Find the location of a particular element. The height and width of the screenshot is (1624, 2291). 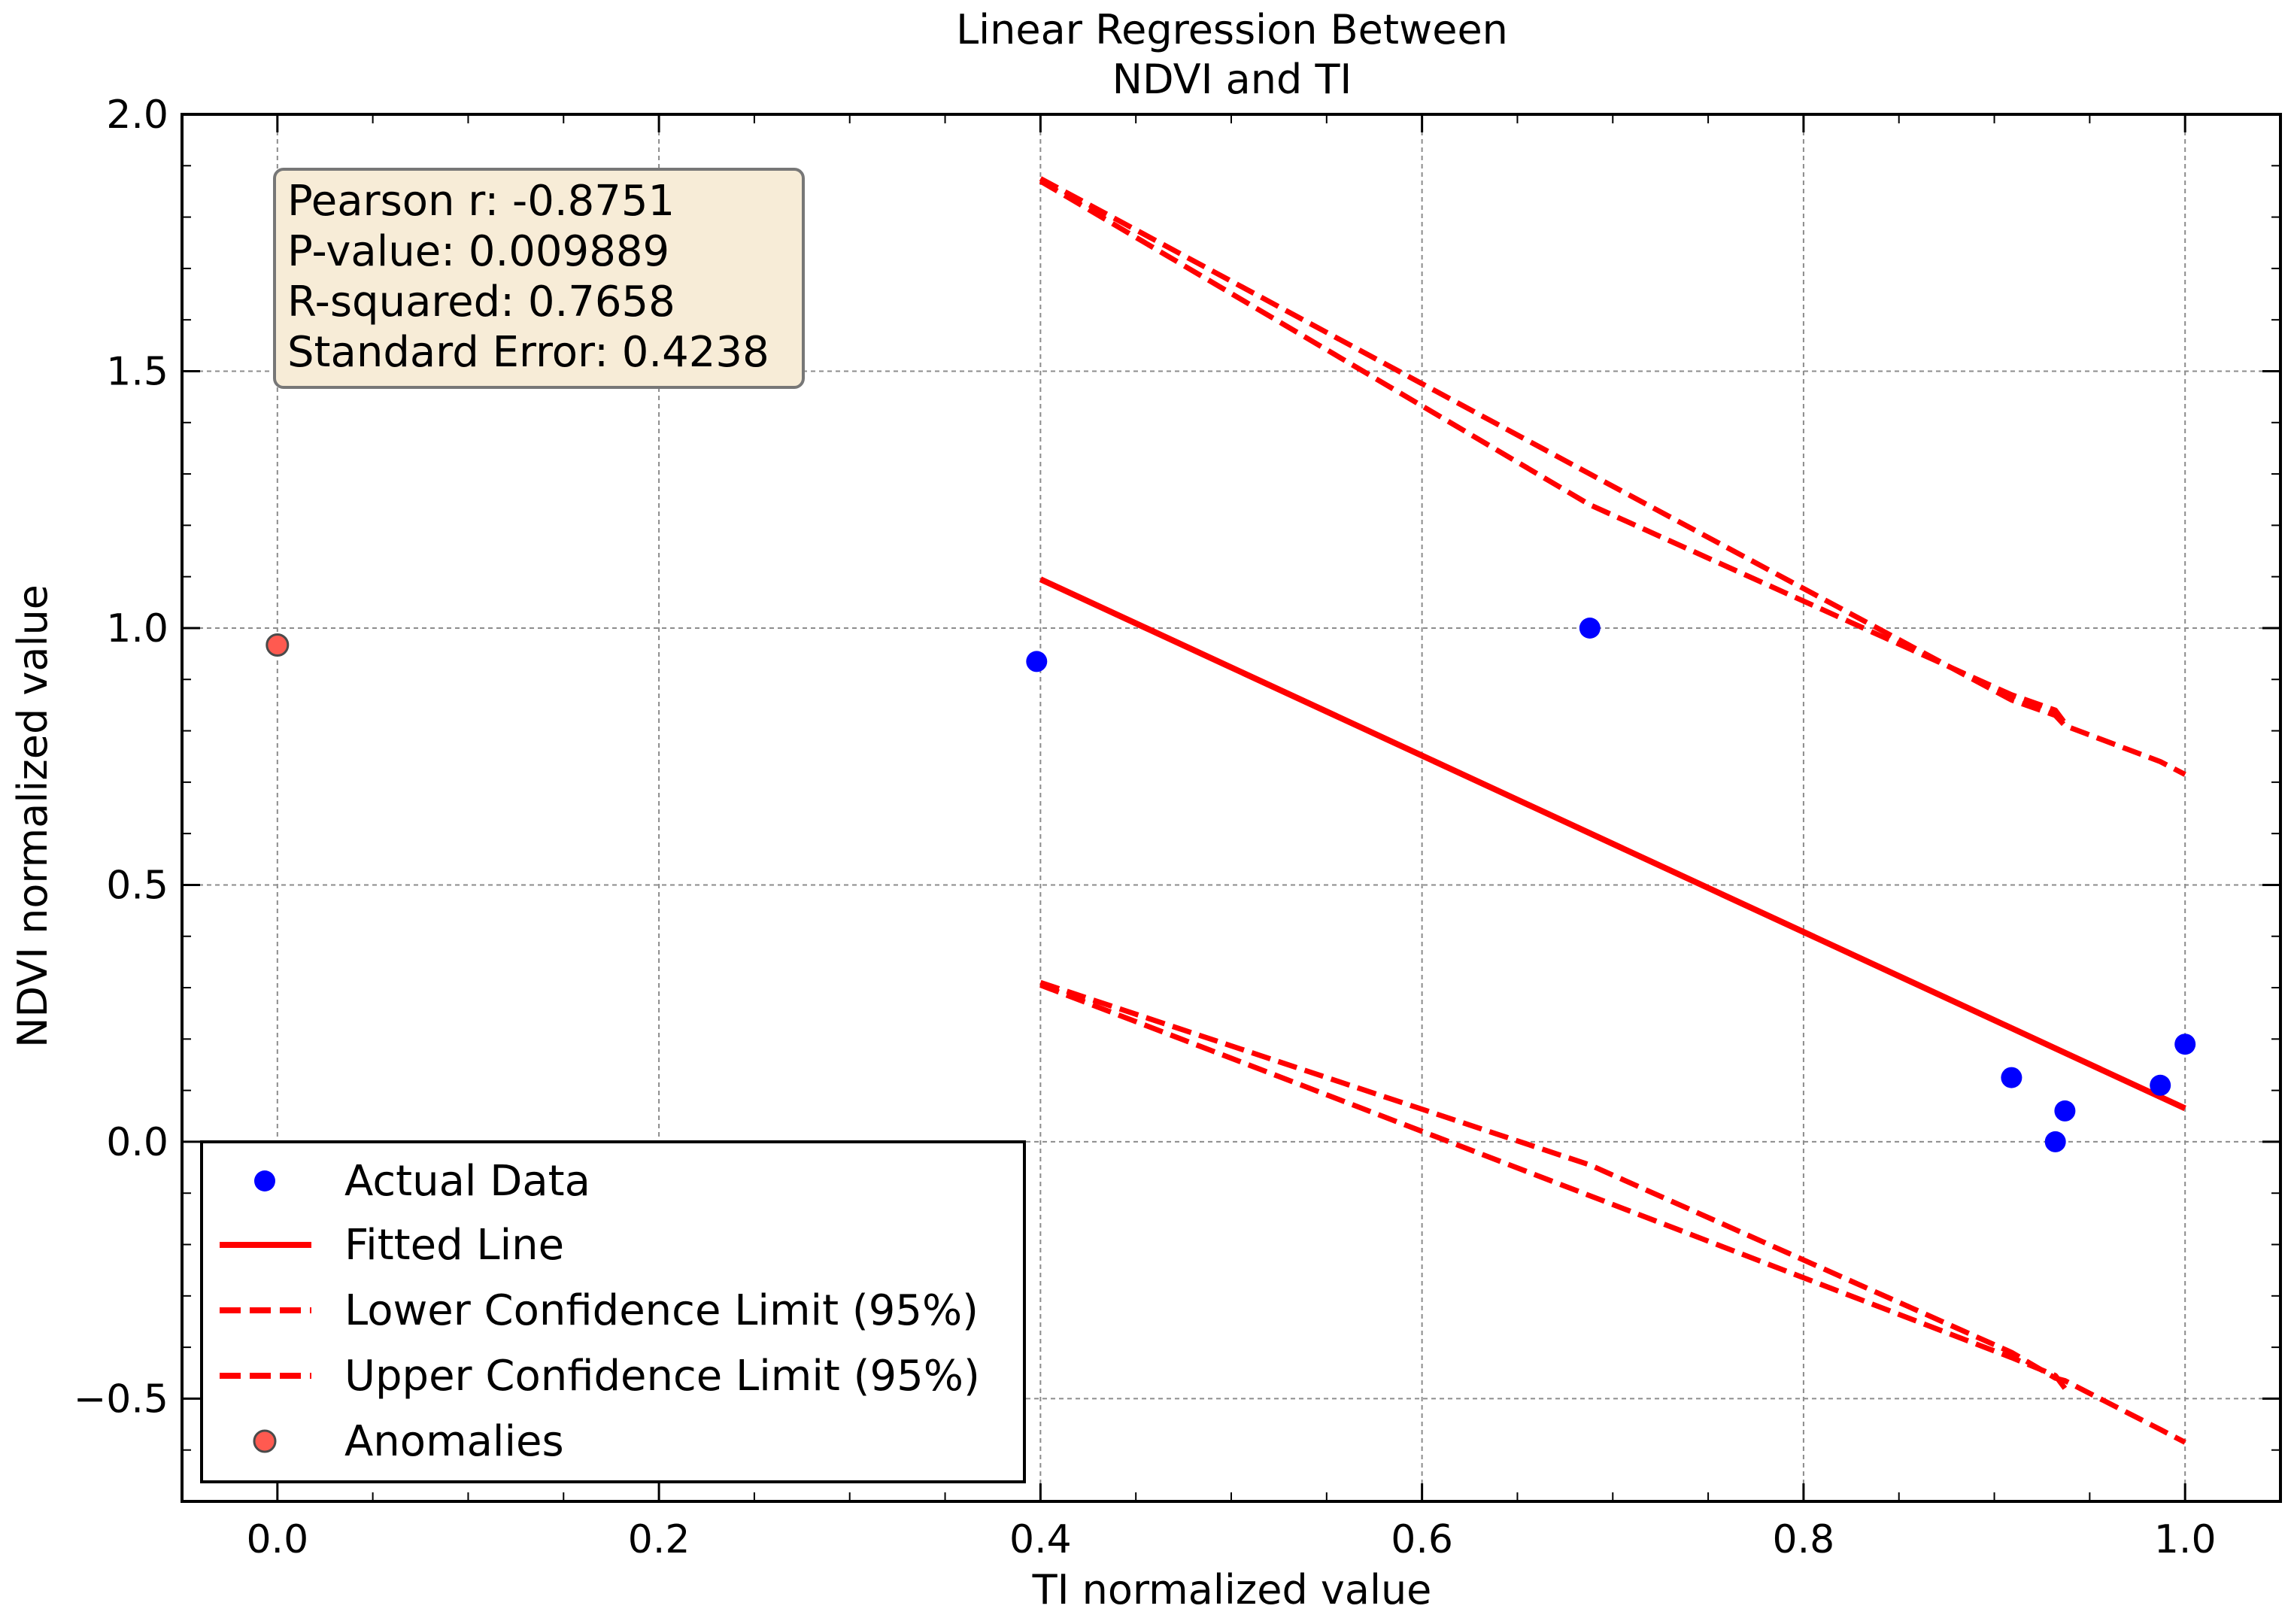

legend-frame is located at coordinates (613, 1311).